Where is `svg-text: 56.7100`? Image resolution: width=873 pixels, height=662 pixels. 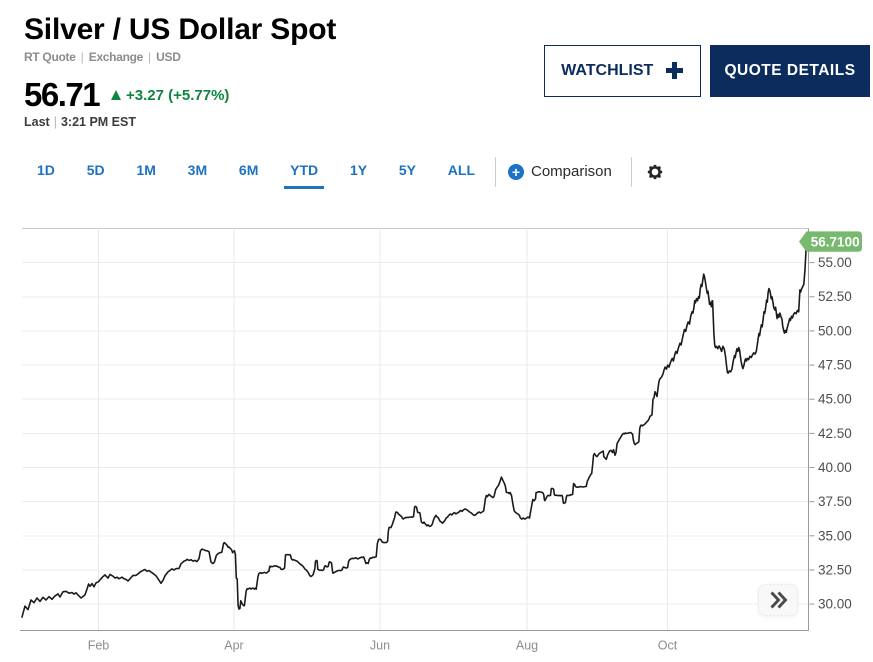
svg-text: 56.7100 is located at coordinates (835, 241).